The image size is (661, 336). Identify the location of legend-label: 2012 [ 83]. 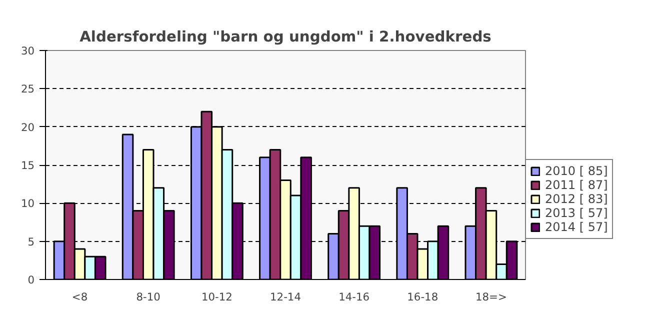
(576, 199).